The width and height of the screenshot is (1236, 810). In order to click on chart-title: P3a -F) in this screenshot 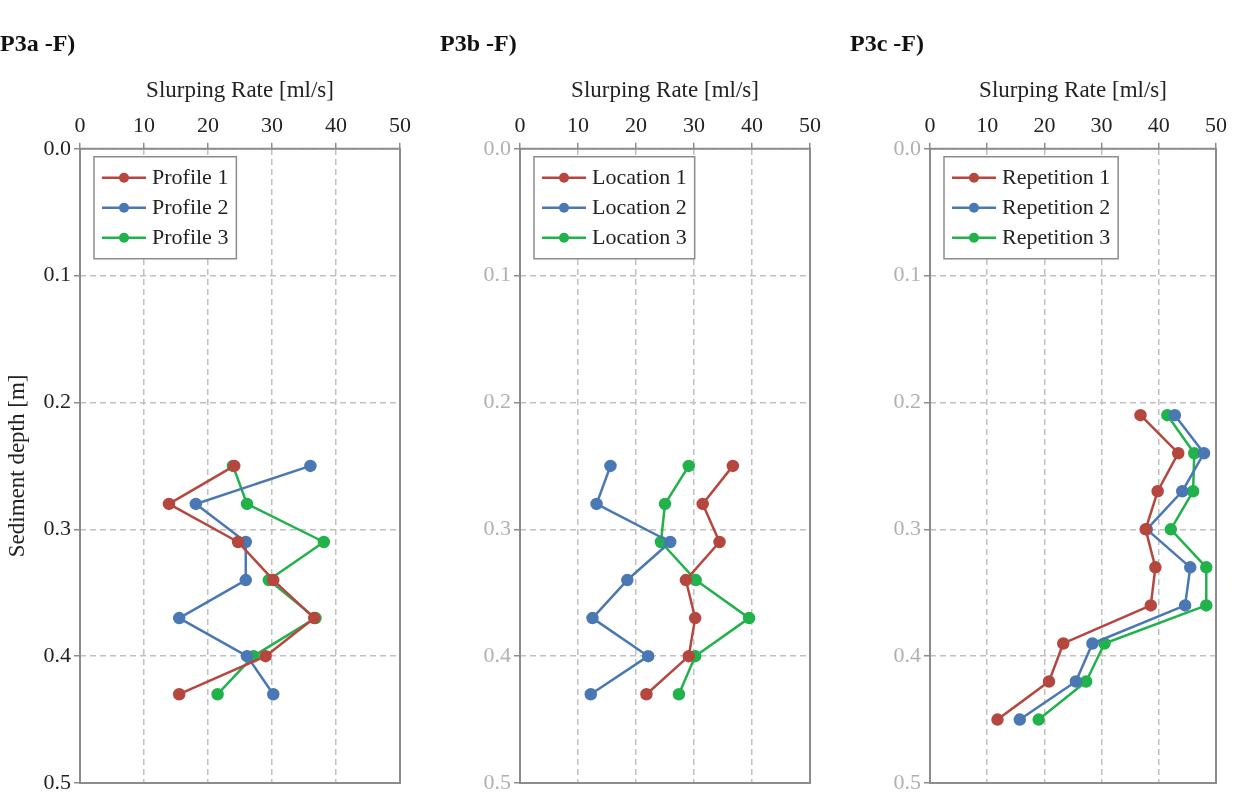, I will do `click(38, 42)`.